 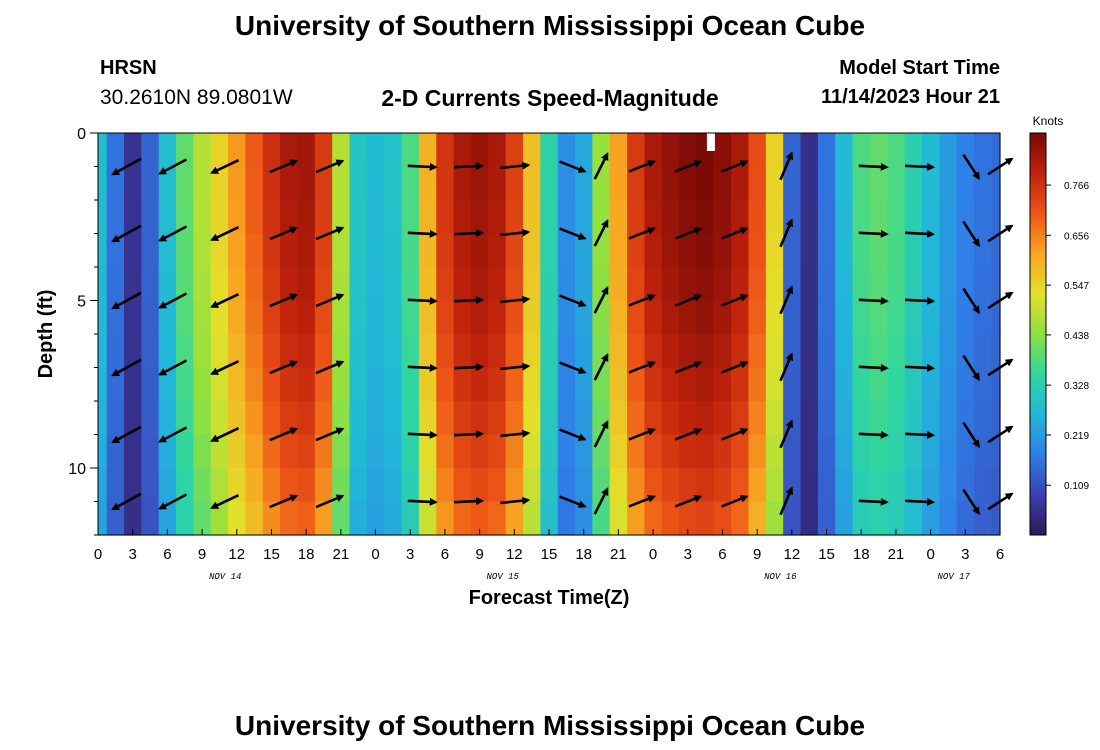 What do you see at coordinates (954, 577) in the screenshot?
I see `date-label: NOV 17` at bounding box center [954, 577].